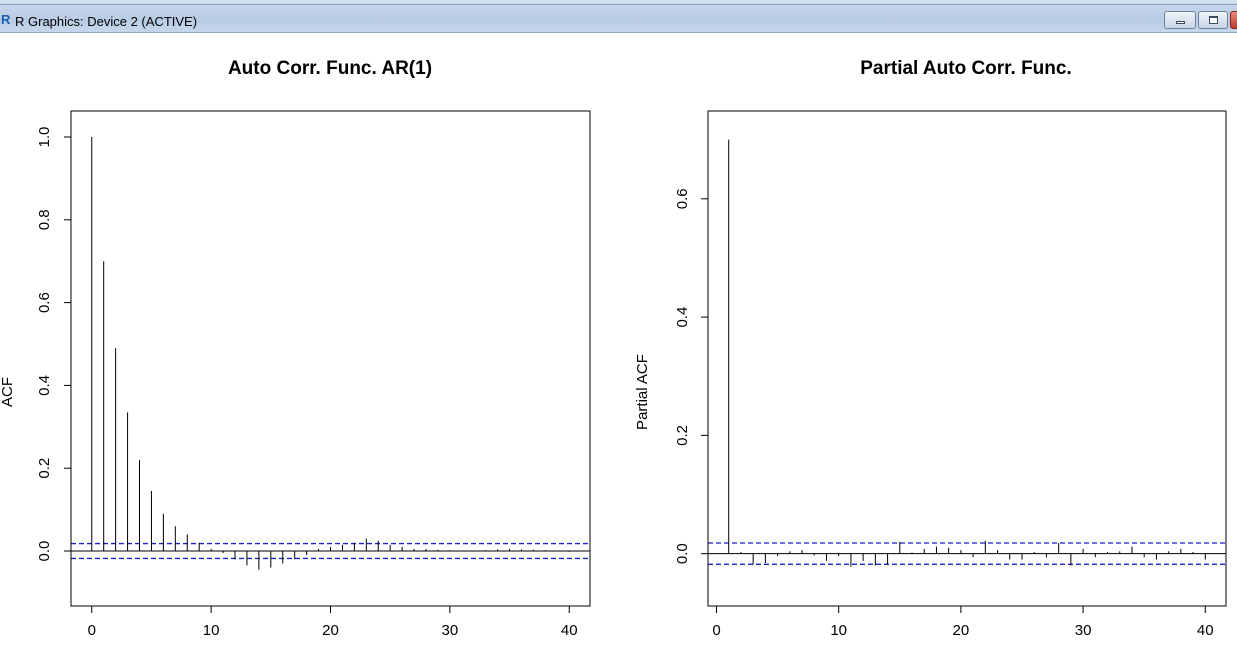  Describe the element at coordinates (682, 198) in the screenshot. I see `pacf-ytick-label: 0.6` at that location.